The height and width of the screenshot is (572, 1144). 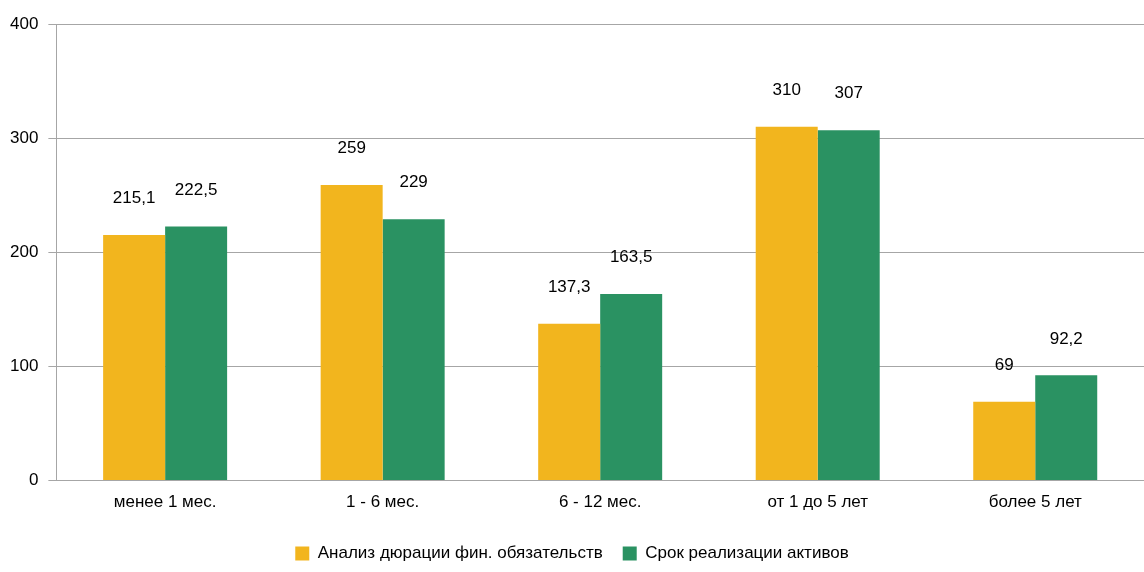 I want to click on data-label: 222,5, so click(x=196, y=189).